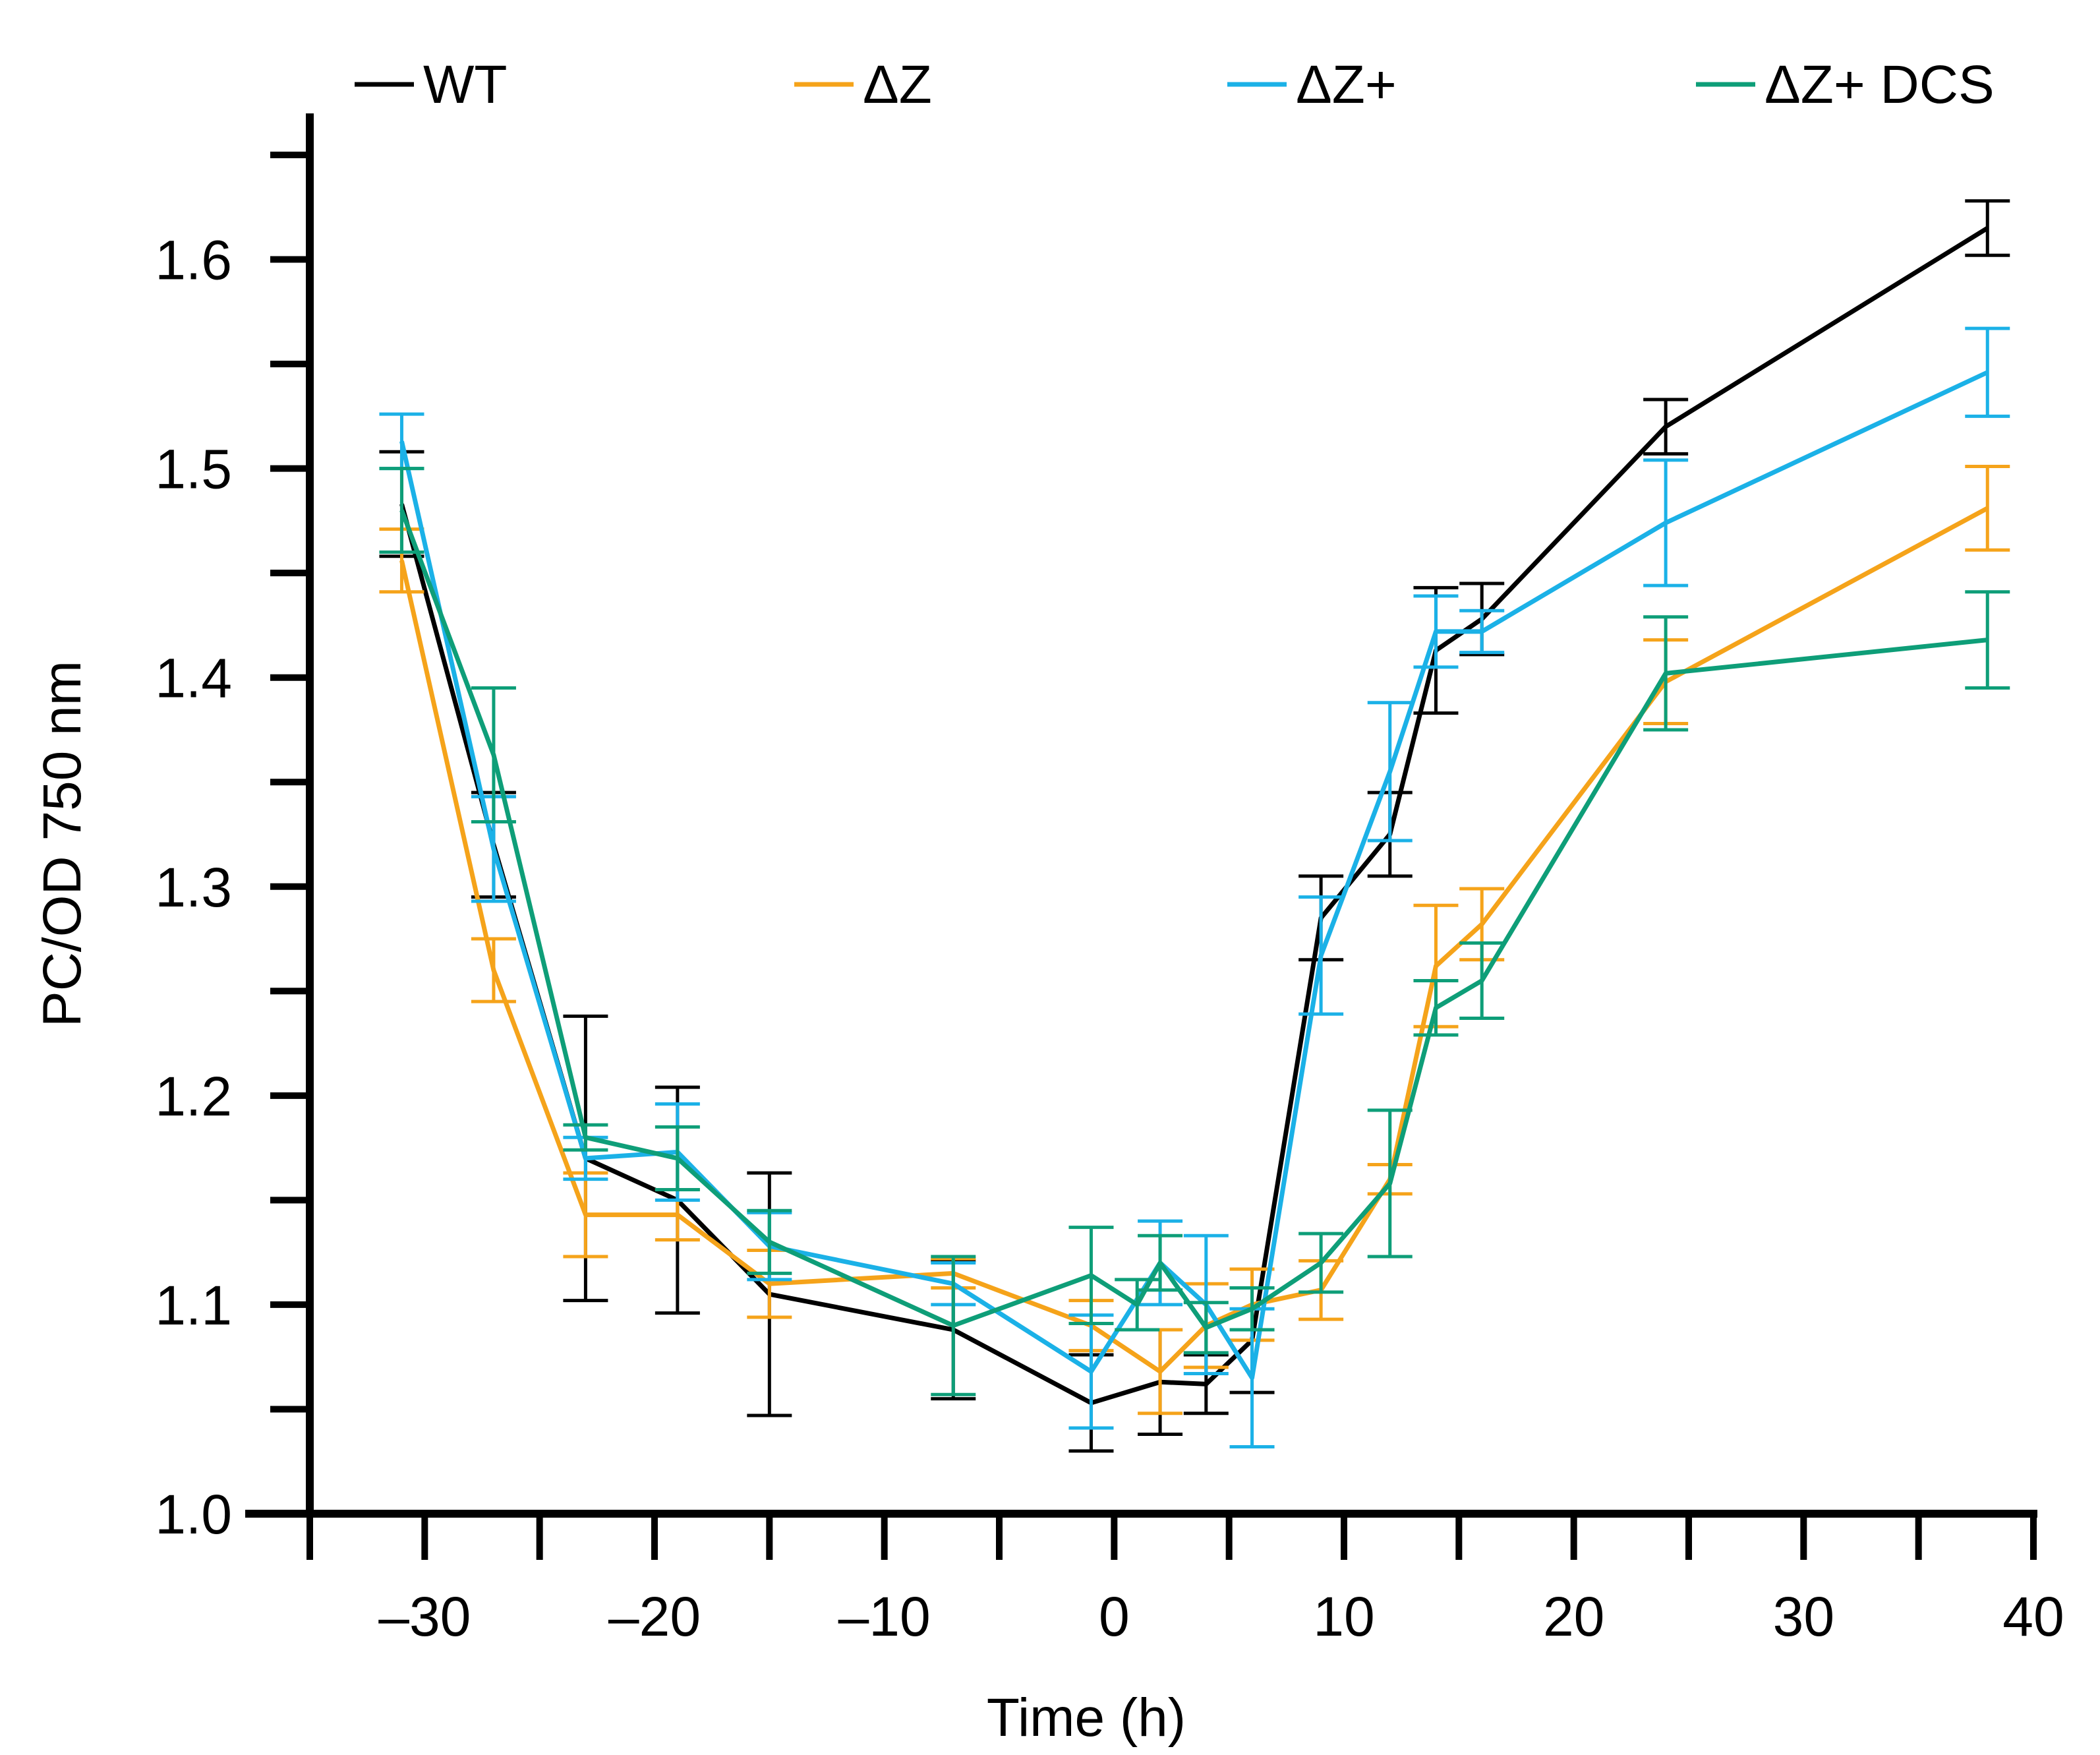 The image size is (2100, 1755). I want to click on x-tick-label: –10, so click(884, 1617).